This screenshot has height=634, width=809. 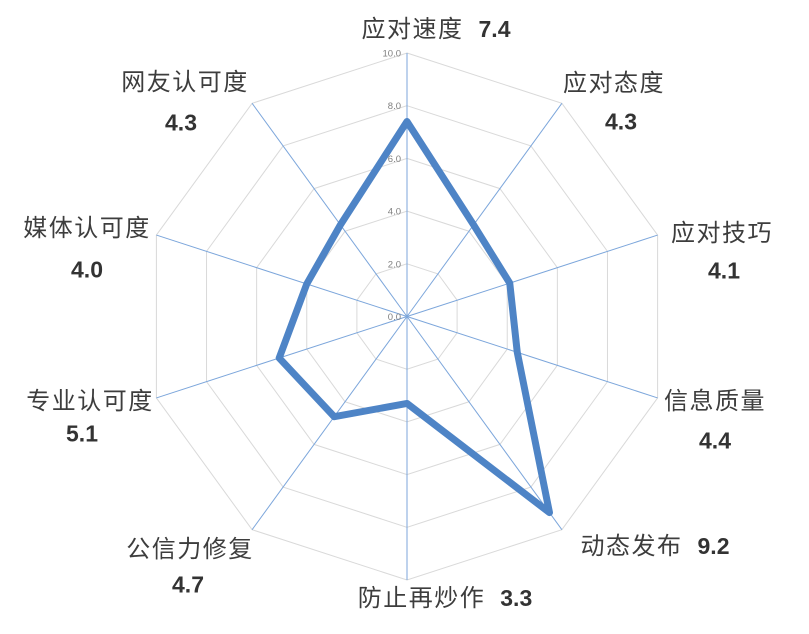 I want to click on axis-value-label-1: 4.3, so click(x=621, y=121).